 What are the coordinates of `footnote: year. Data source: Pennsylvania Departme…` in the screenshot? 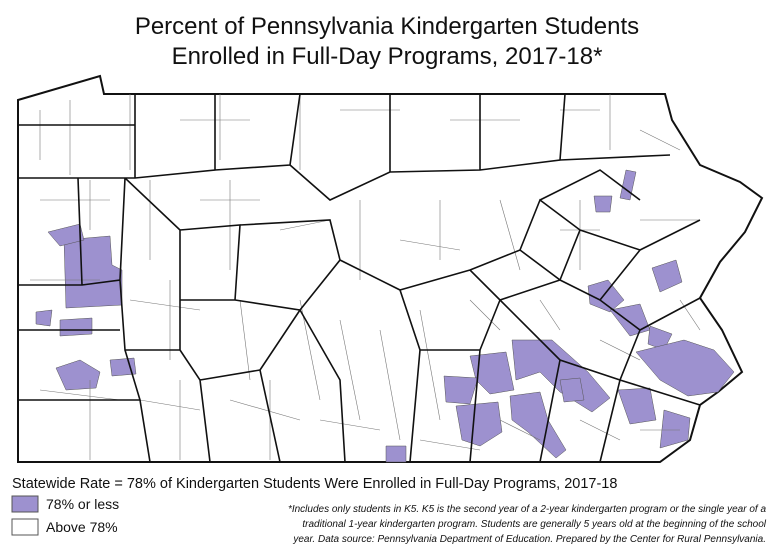 It's located at (529, 539).